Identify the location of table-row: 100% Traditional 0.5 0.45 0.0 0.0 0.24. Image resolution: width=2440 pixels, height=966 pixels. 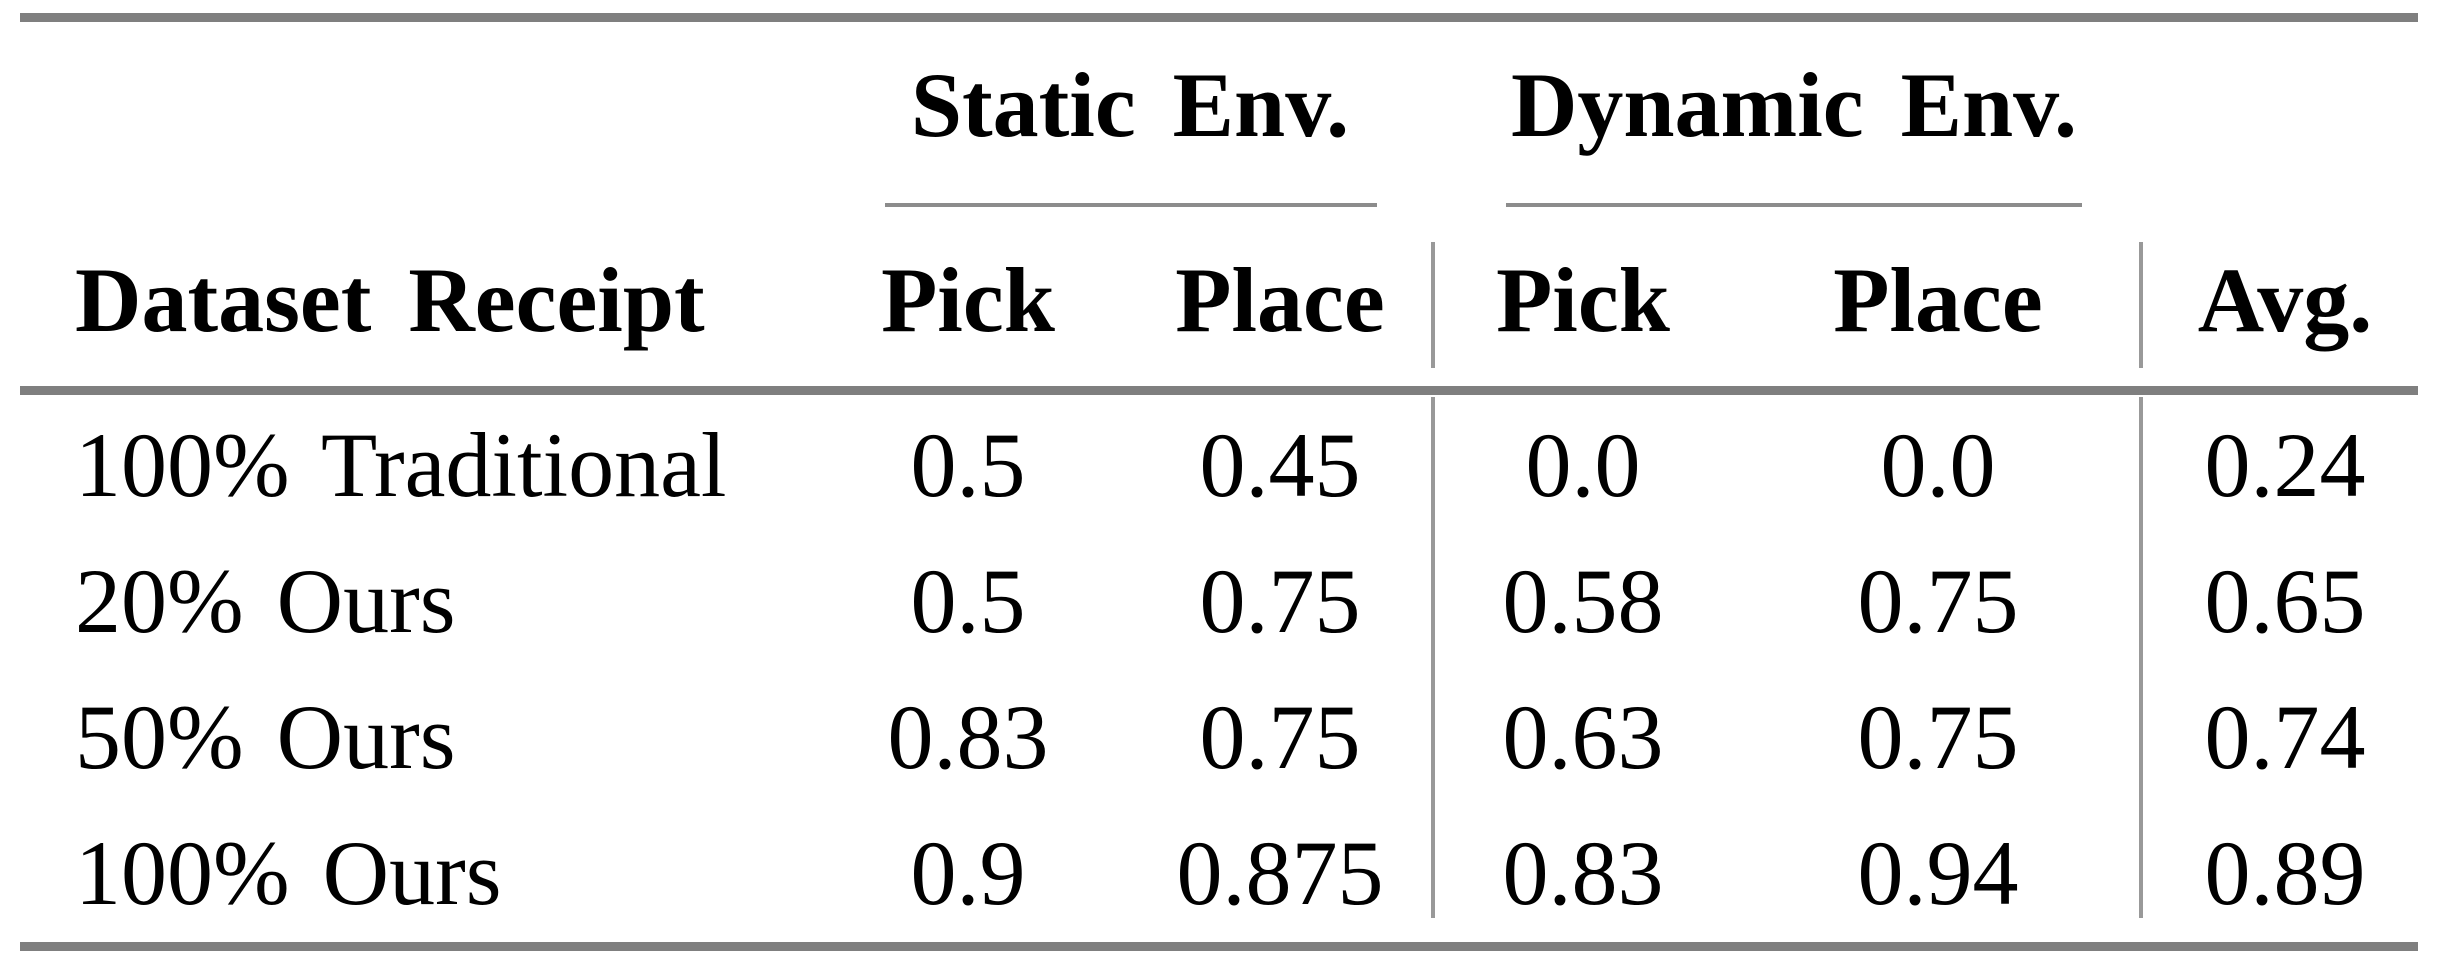
(1220, 465).